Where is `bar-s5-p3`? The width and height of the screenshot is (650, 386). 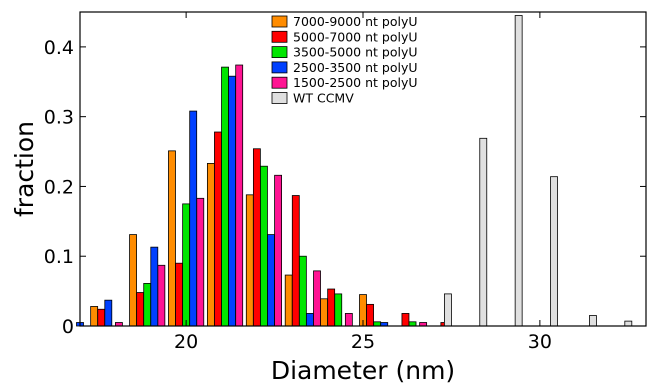 bar-s5-p3 is located at coordinates (554, 251).